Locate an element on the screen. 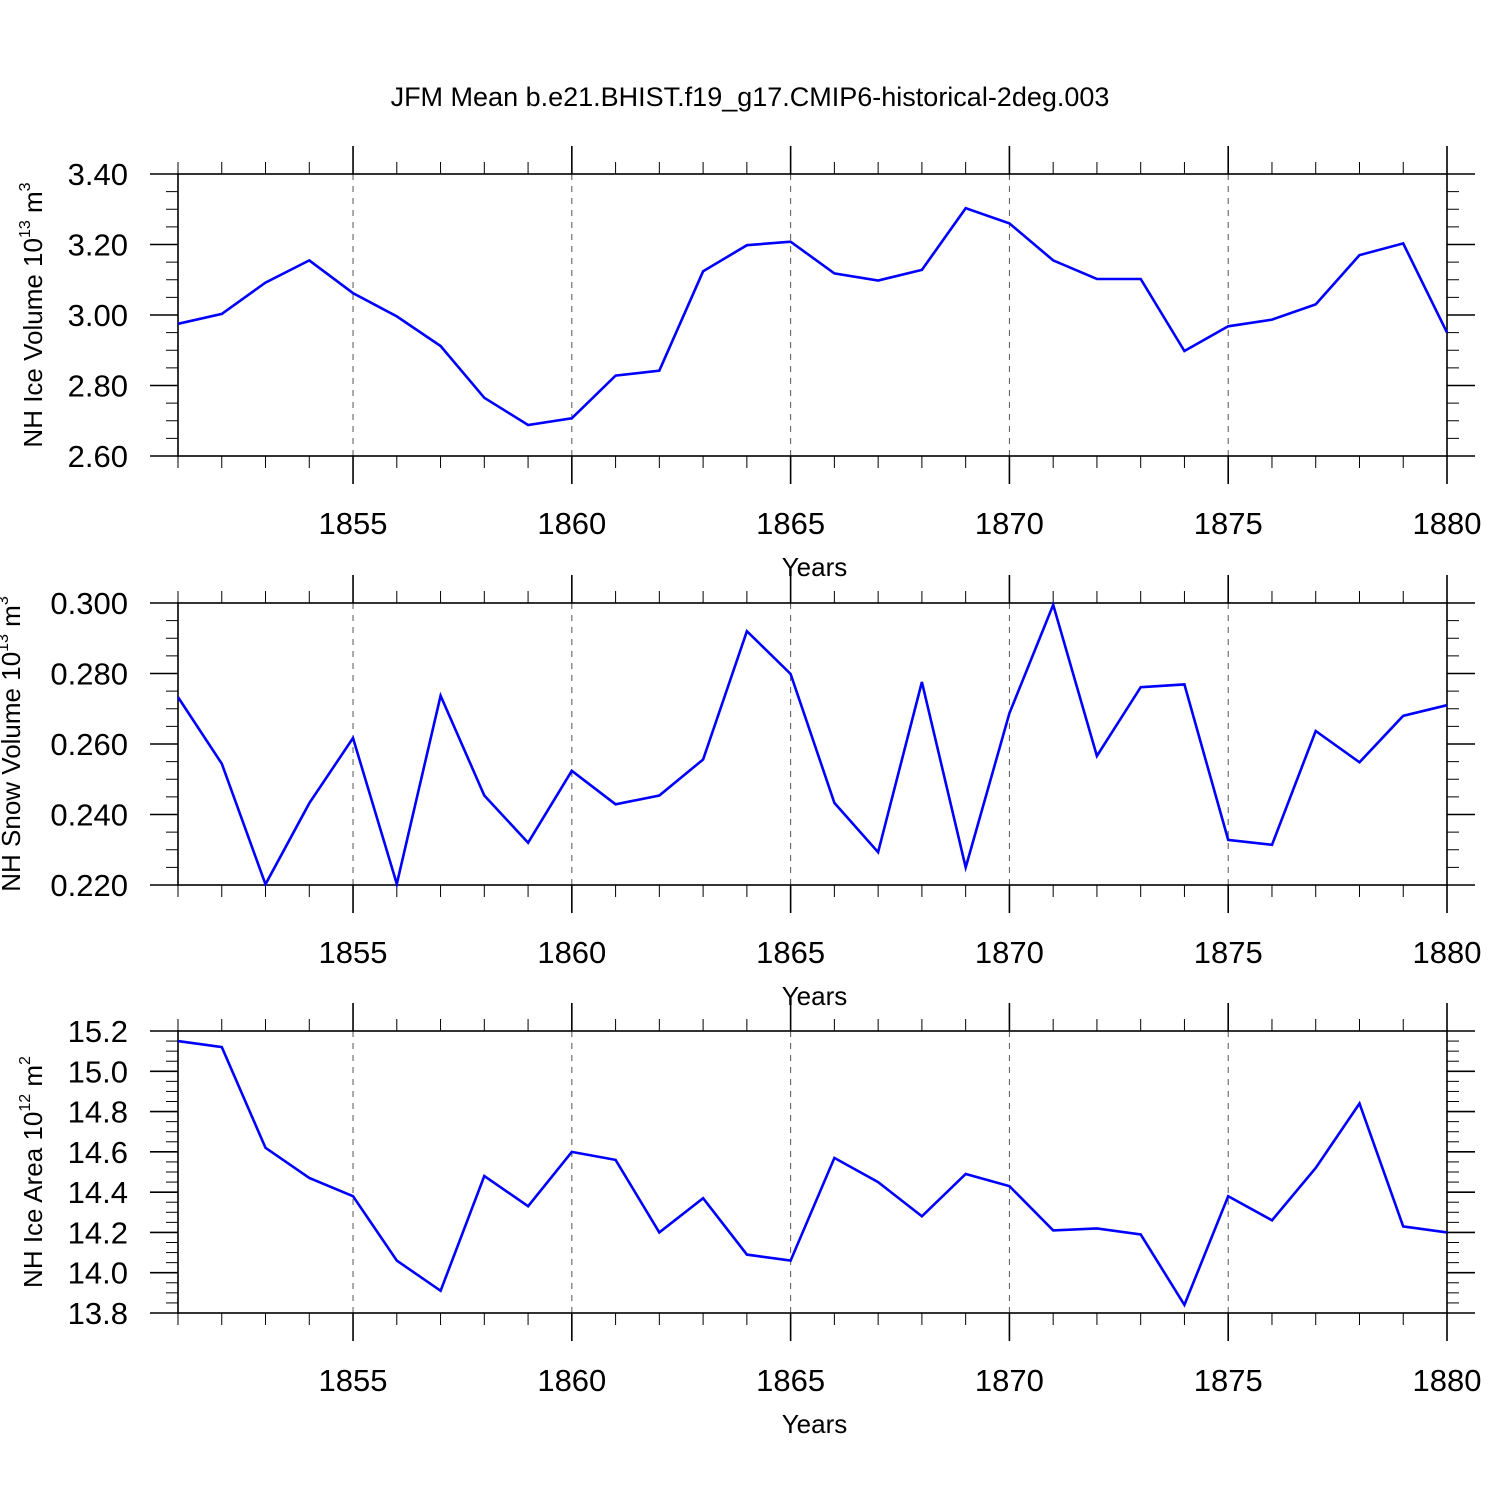  y-axis-label: NH Ice Volume 1013 m3 is located at coordinates (32, 314).